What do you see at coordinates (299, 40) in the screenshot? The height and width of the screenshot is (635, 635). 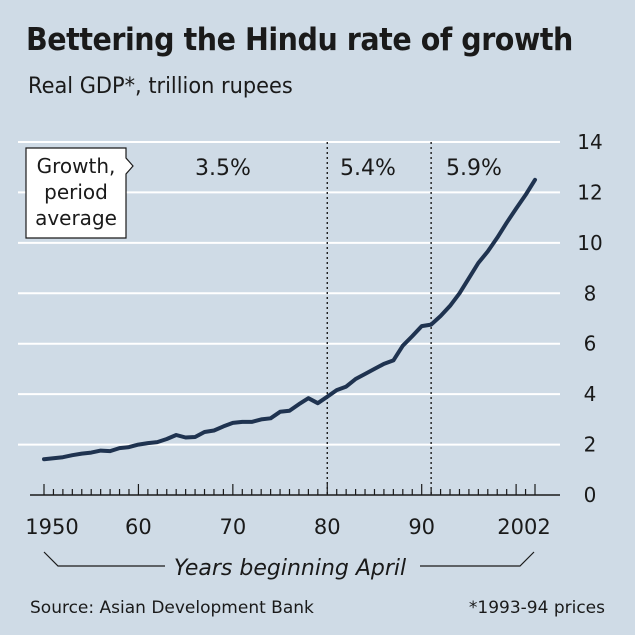 I see `chart-title: Bettering the Hindu rate of growth` at bounding box center [299, 40].